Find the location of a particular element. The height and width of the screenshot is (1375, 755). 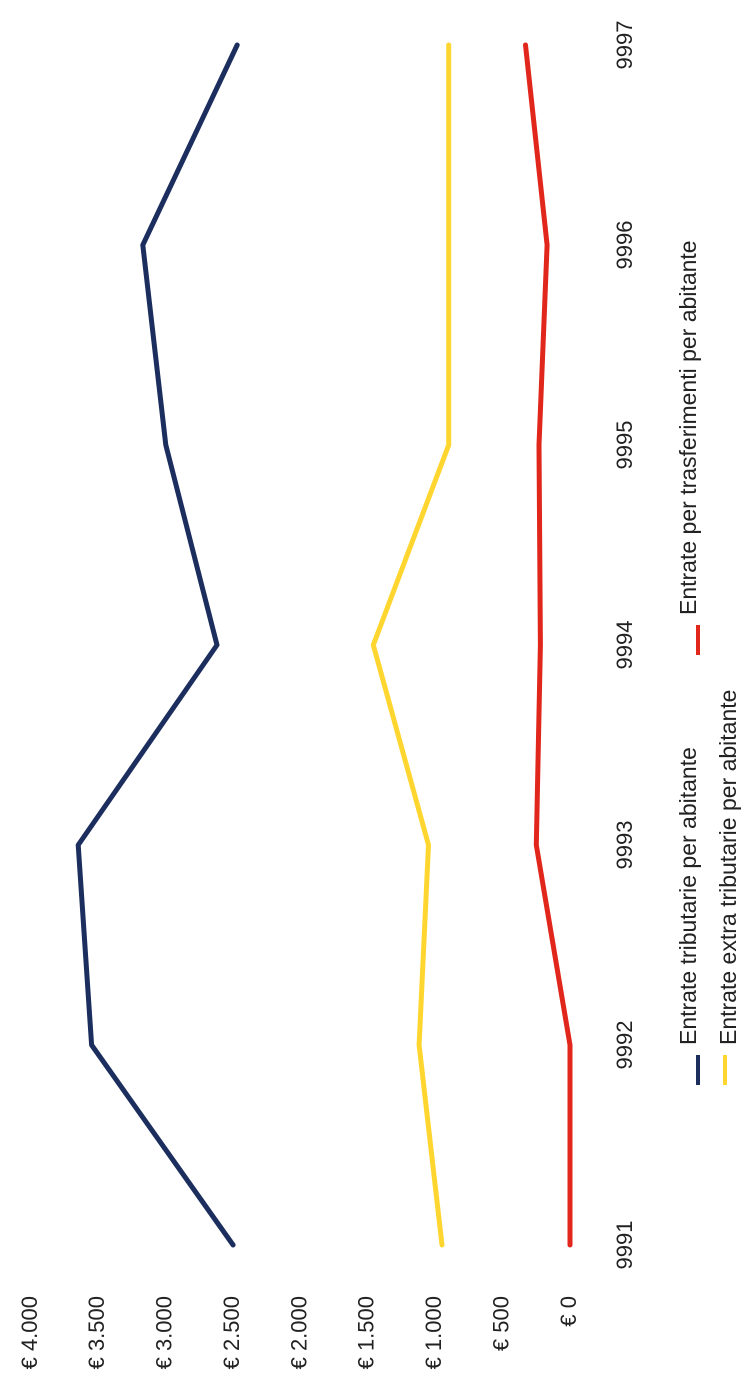

value-tick-label: € 500 is located at coordinates (500, 1323).